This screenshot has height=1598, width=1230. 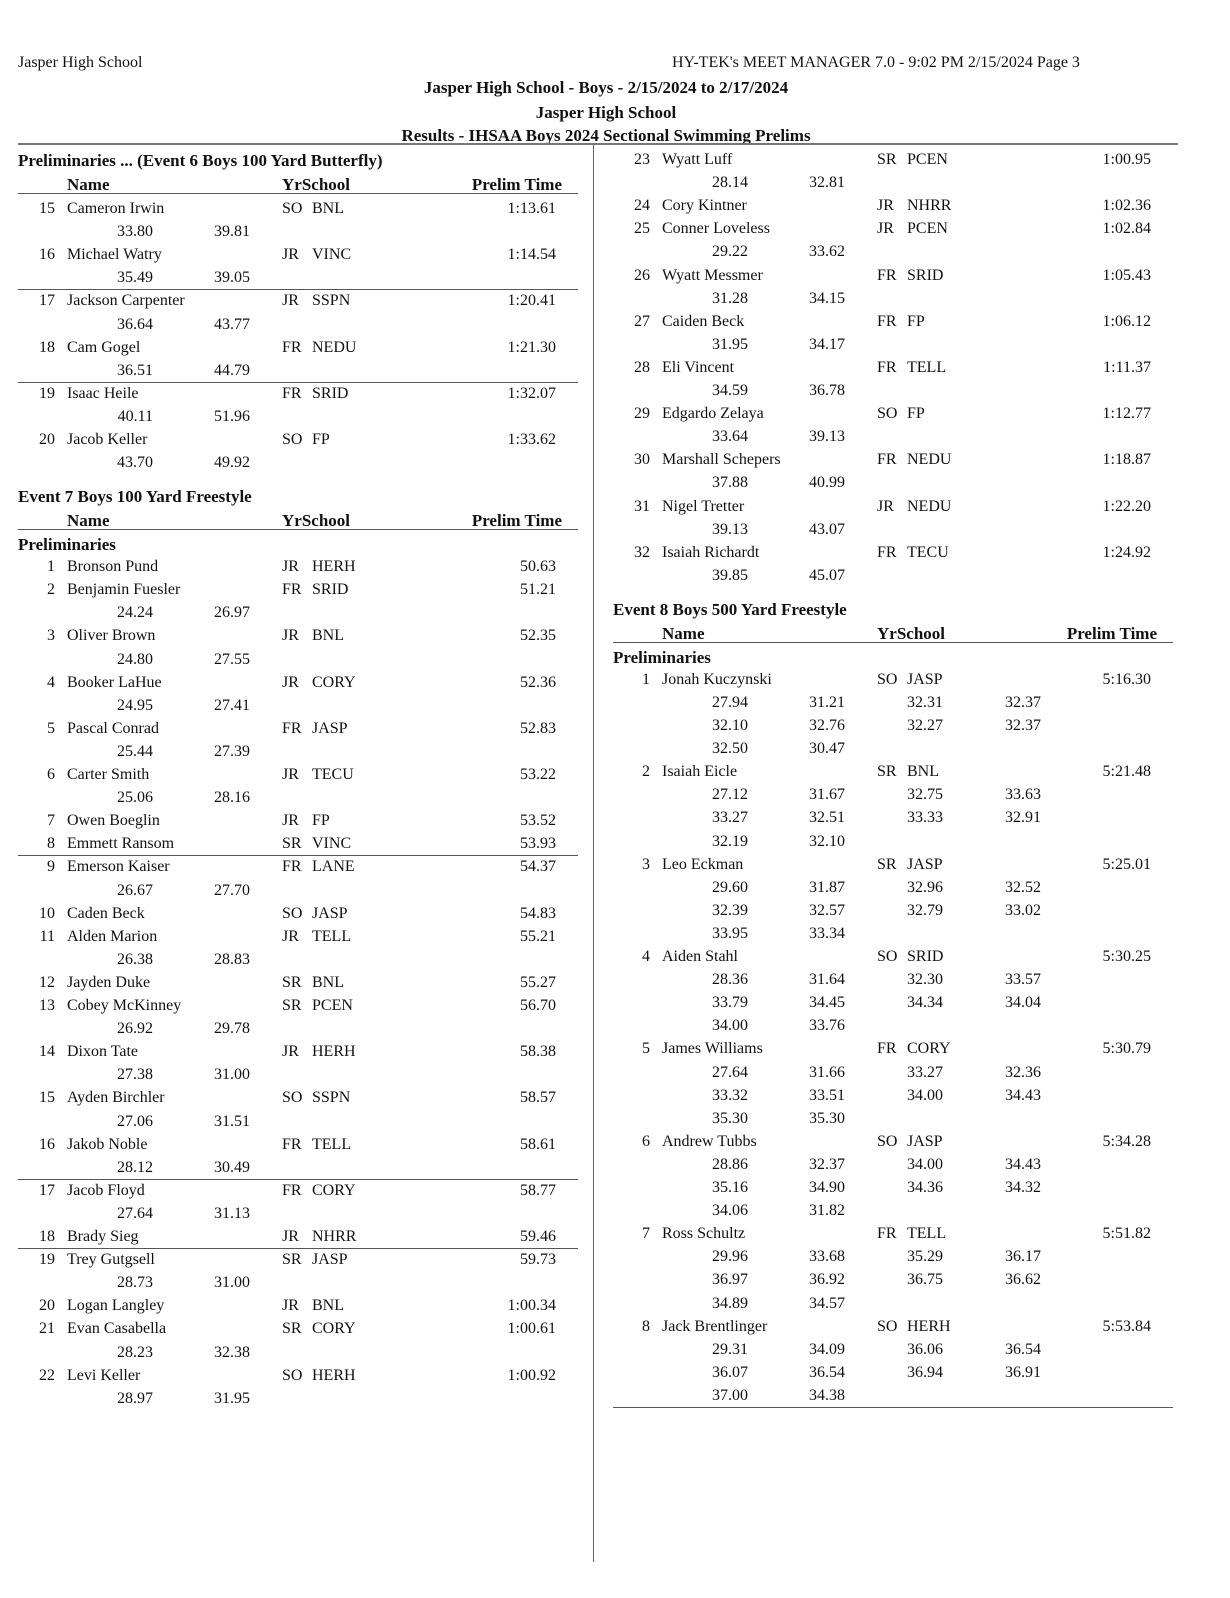 What do you see at coordinates (925, 702) in the screenshot?
I see `split-time: 32.31` at bounding box center [925, 702].